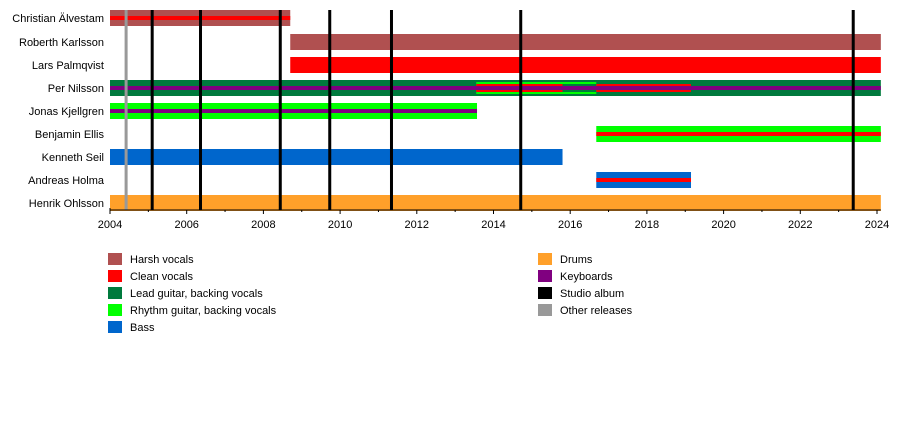 This screenshot has width=900, height=435. What do you see at coordinates (61, 43) in the screenshot?
I see `member-label: Roberth Karlsson` at bounding box center [61, 43].